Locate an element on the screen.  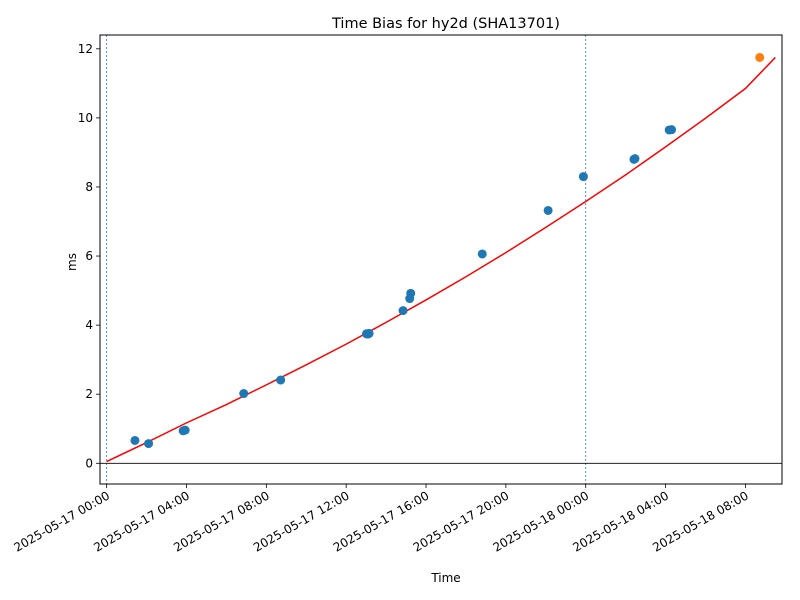
x-axis-label: Time is located at coordinates (445, 578).